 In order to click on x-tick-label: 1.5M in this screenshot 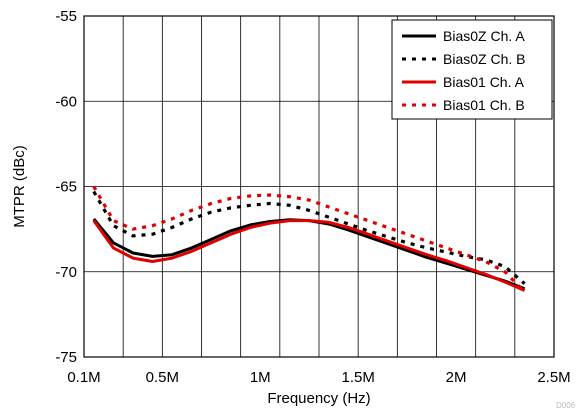, I will do `click(357, 377)`.